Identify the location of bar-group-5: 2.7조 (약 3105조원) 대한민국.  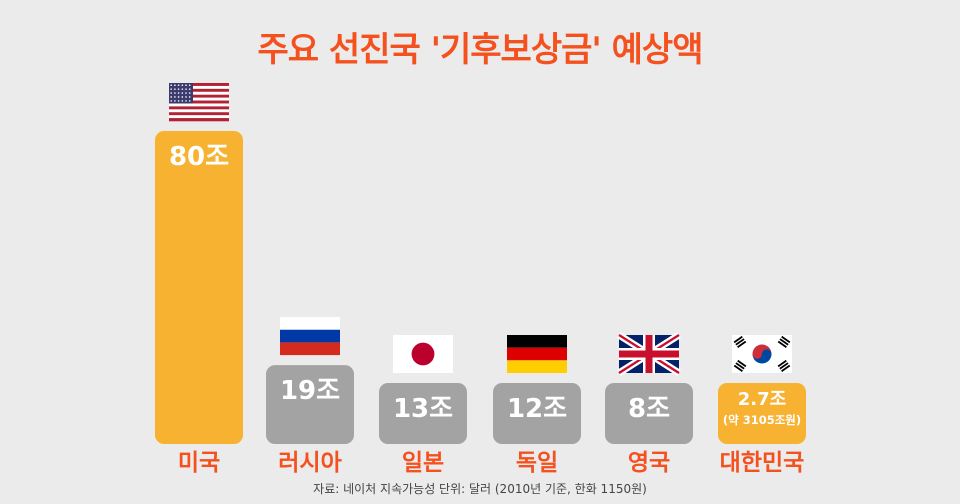
(762, 405).